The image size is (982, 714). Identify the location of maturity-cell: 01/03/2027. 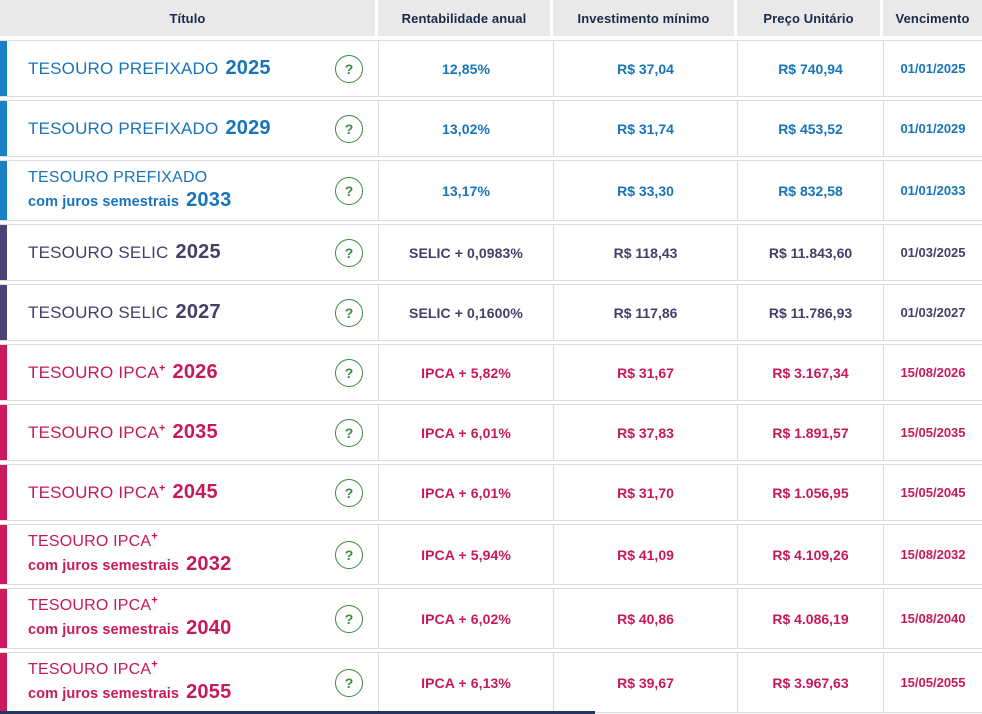
(932, 312).